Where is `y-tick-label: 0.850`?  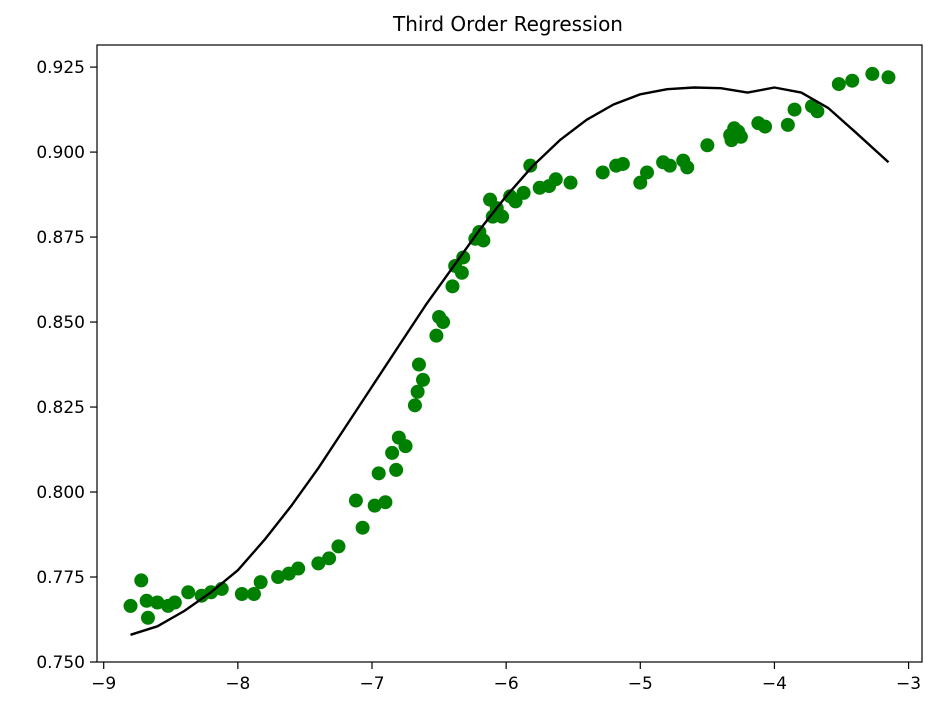 y-tick-label: 0.850 is located at coordinates (60, 323).